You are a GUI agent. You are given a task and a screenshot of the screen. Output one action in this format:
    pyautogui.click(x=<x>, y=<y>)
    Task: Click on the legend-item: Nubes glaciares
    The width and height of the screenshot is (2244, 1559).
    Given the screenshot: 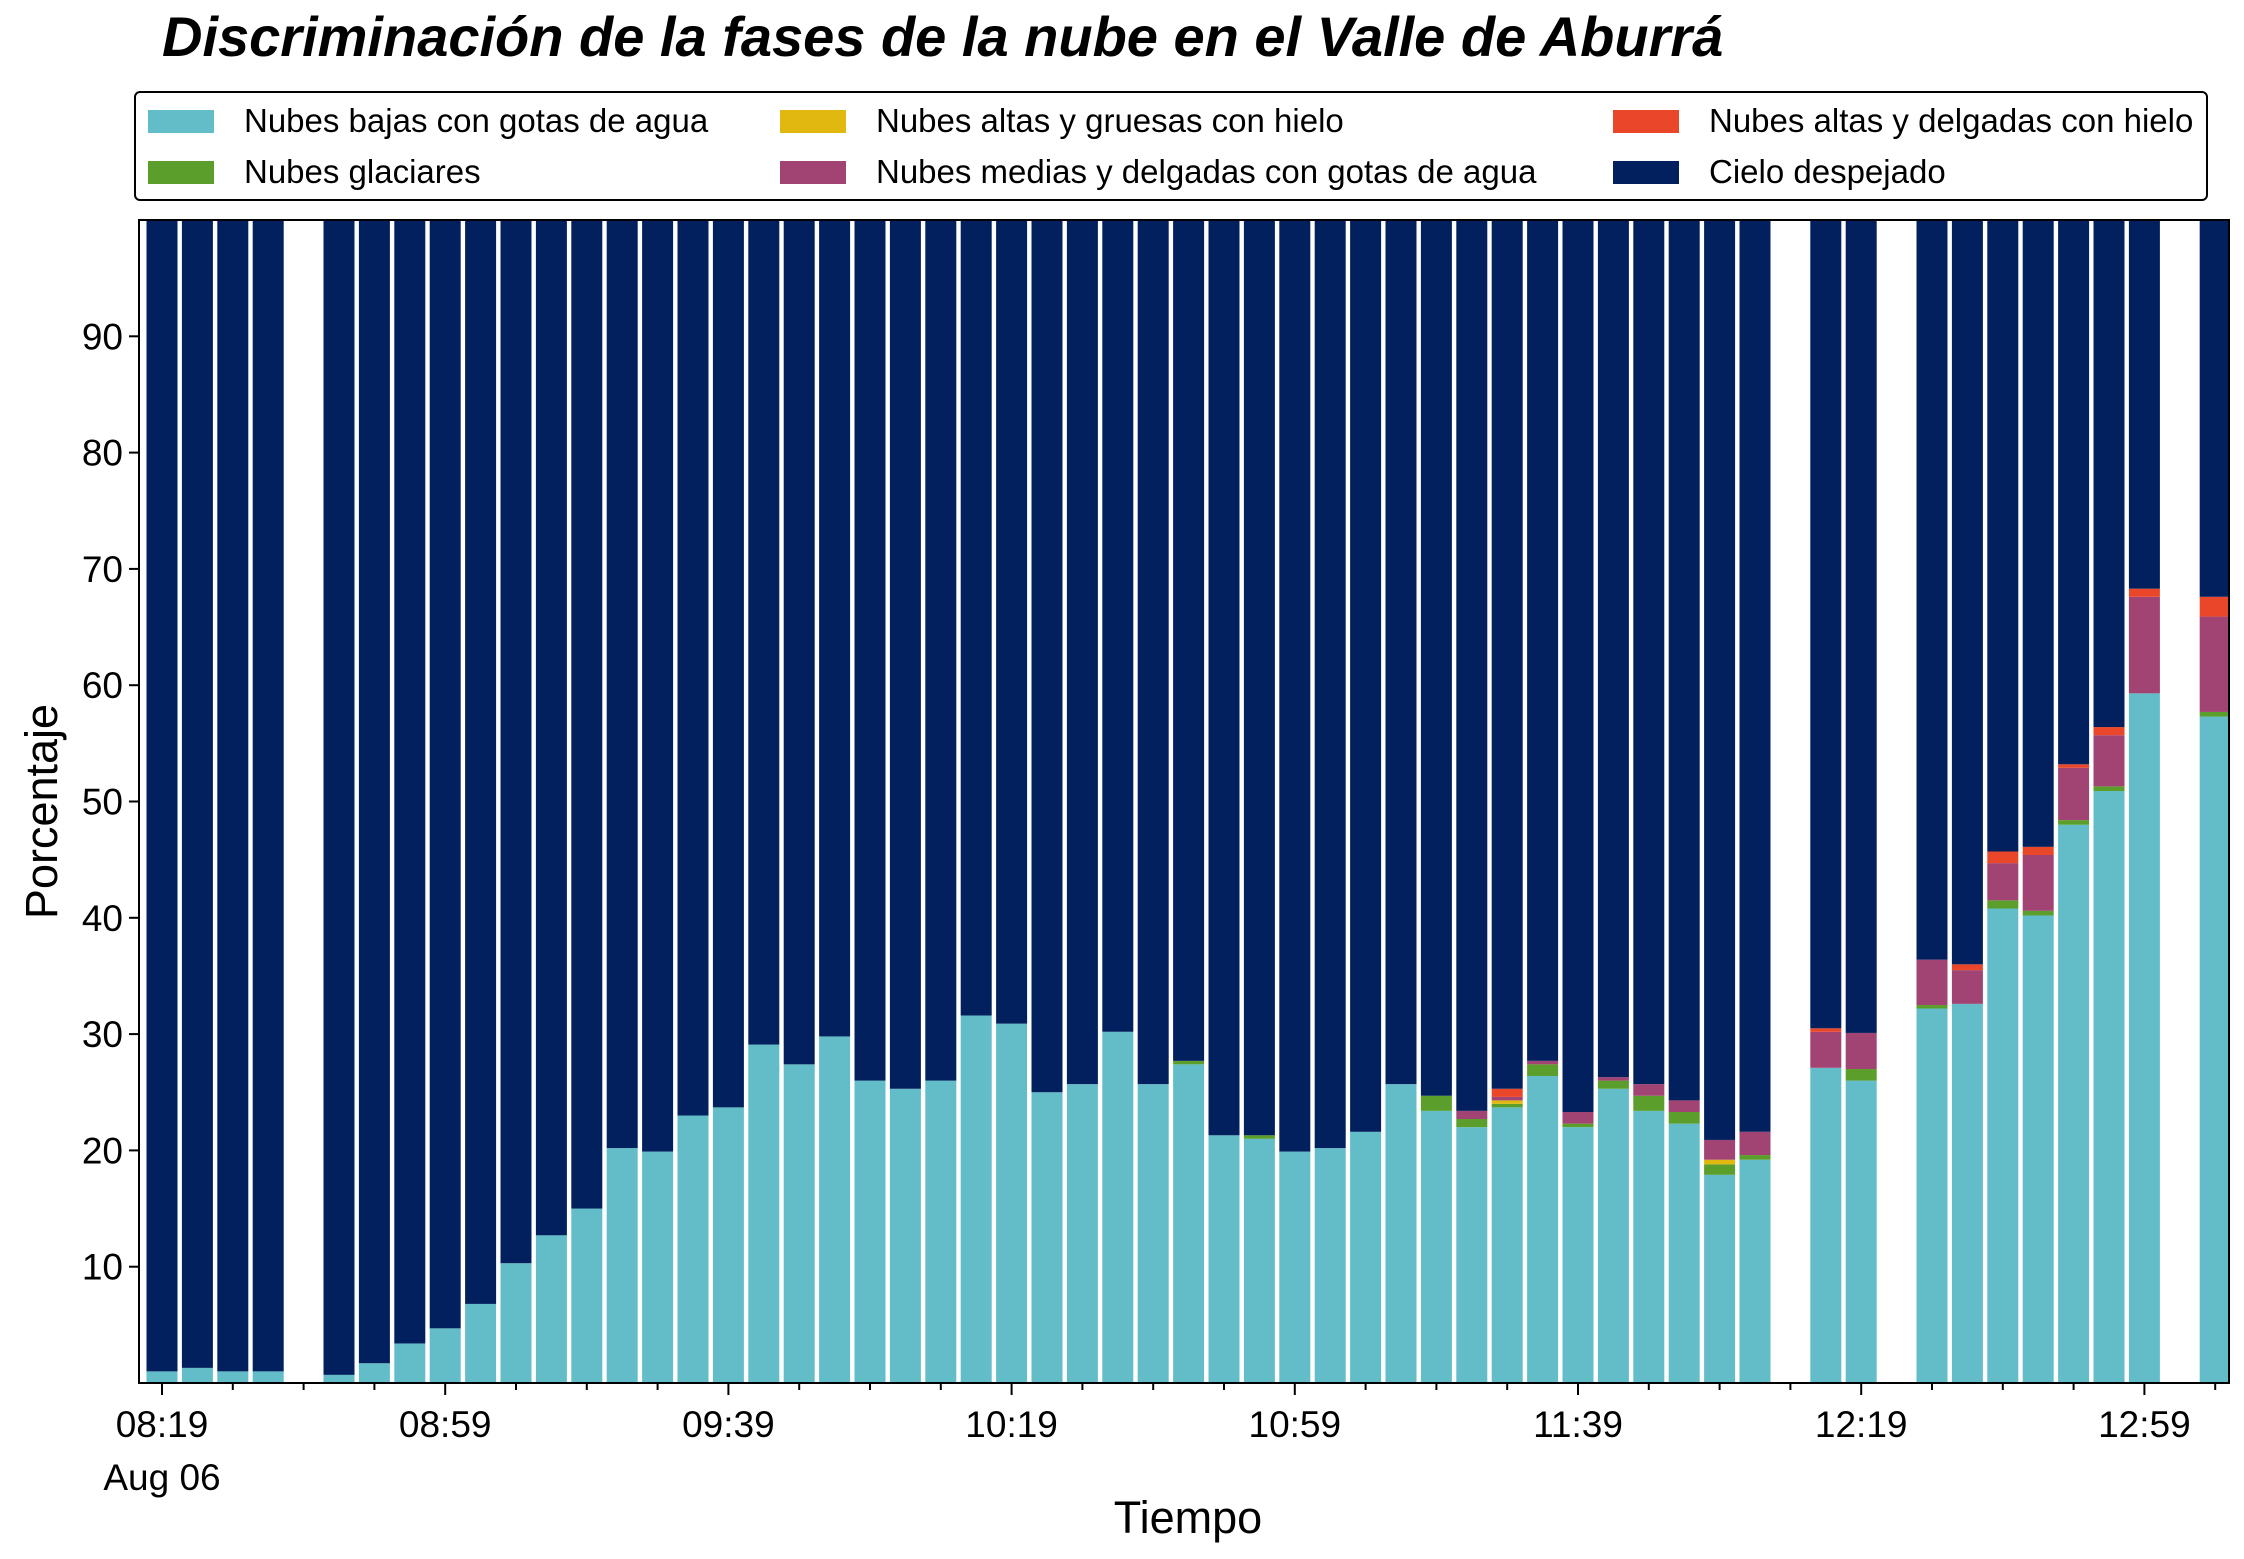 What is the action you would take?
    pyautogui.click(x=314, y=171)
    